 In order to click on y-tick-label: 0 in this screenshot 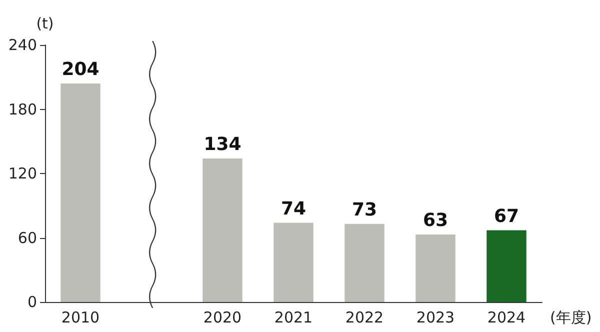, I will do `click(32, 302)`.